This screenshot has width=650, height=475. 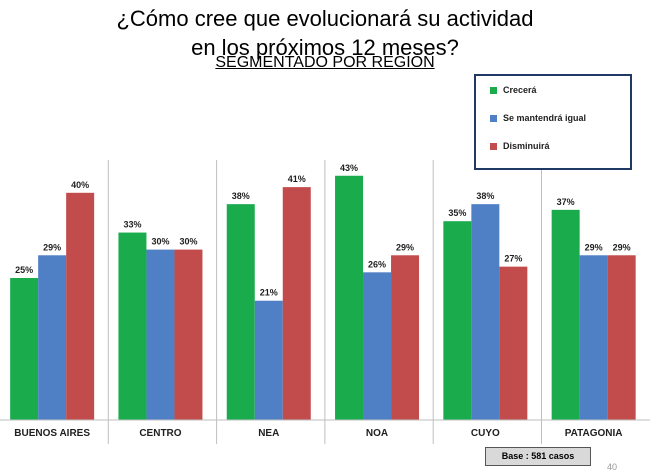 I want to click on value-label-noa-se-mantendra-igual: 26%, so click(x=377, y=264).